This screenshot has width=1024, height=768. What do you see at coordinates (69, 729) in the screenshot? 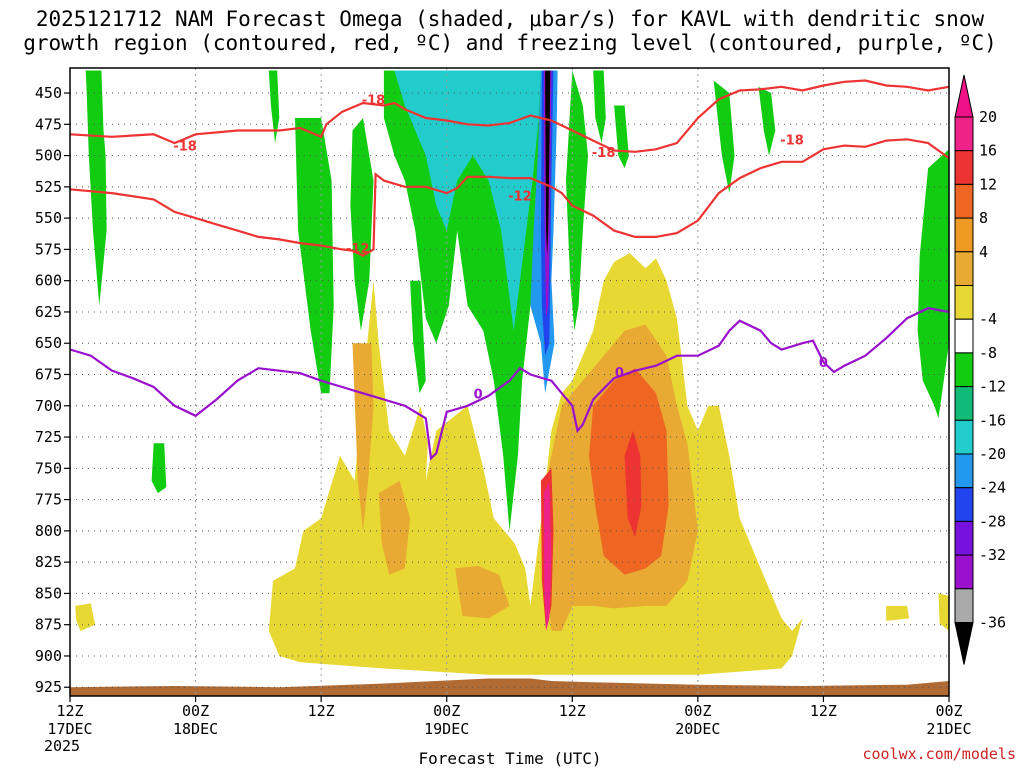
I see `x-tick-label-0-2: 17DEC` at bounding box center [69, 729].